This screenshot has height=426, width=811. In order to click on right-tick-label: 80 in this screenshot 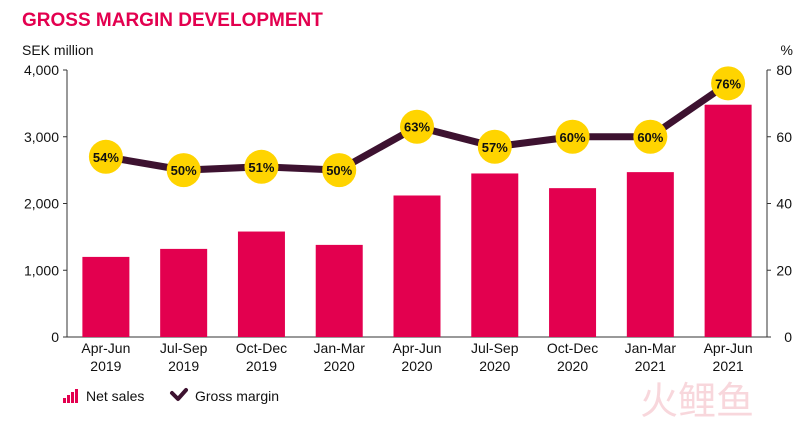, I will do `click(784, 70)`.